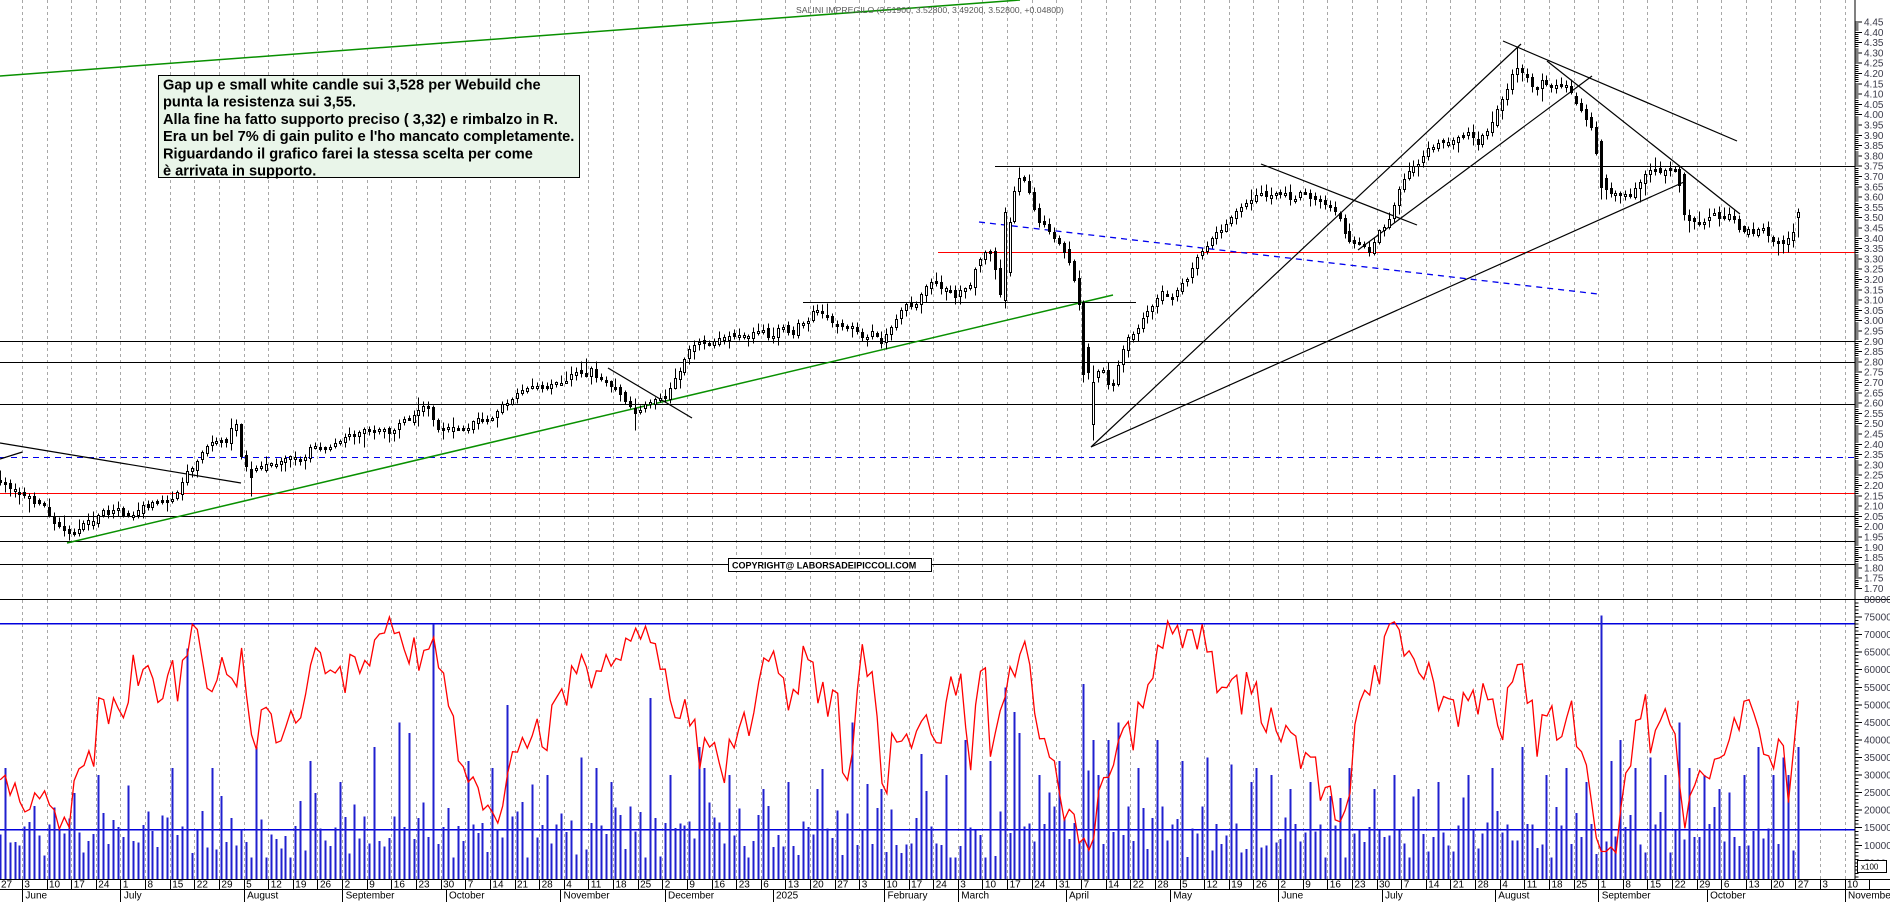  I want to click on svg-text: July, so click(1394, 896).